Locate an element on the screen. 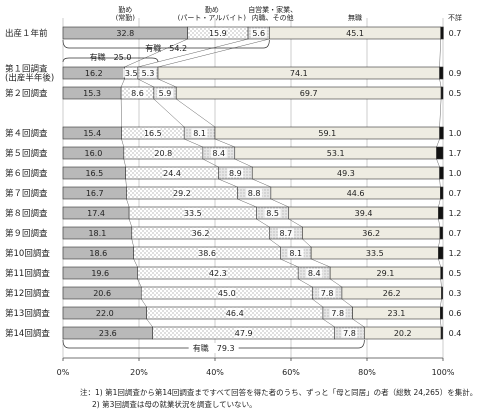 This screenshot has width=500, height=415. legend-label: 不詳 is located at coordinates (455, 17).